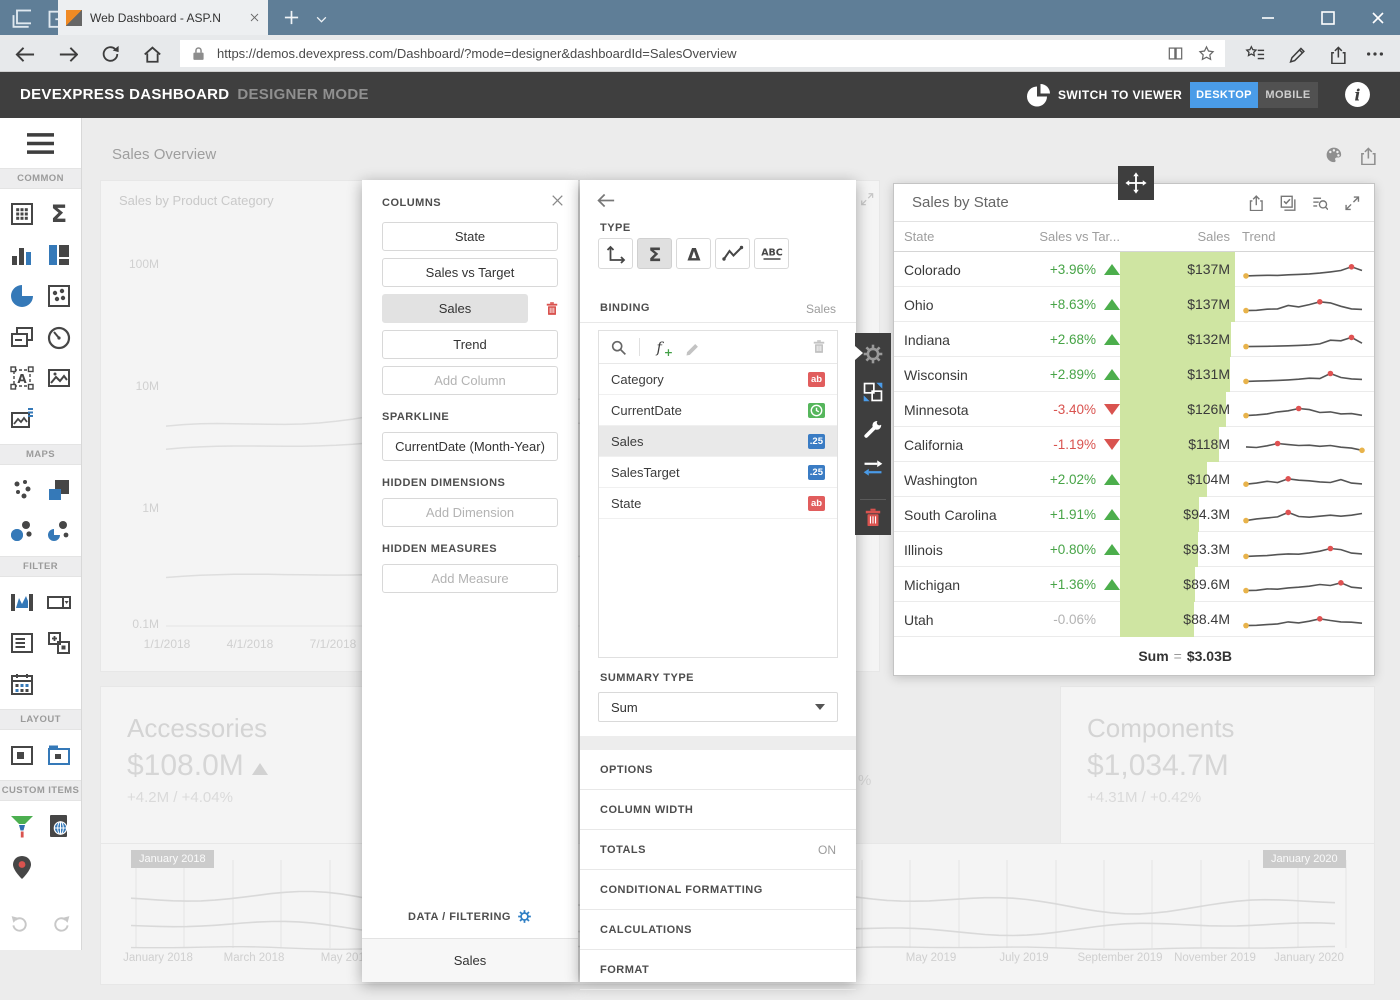  I want to click on delta-type-icon: Δ, so click(693, 253).